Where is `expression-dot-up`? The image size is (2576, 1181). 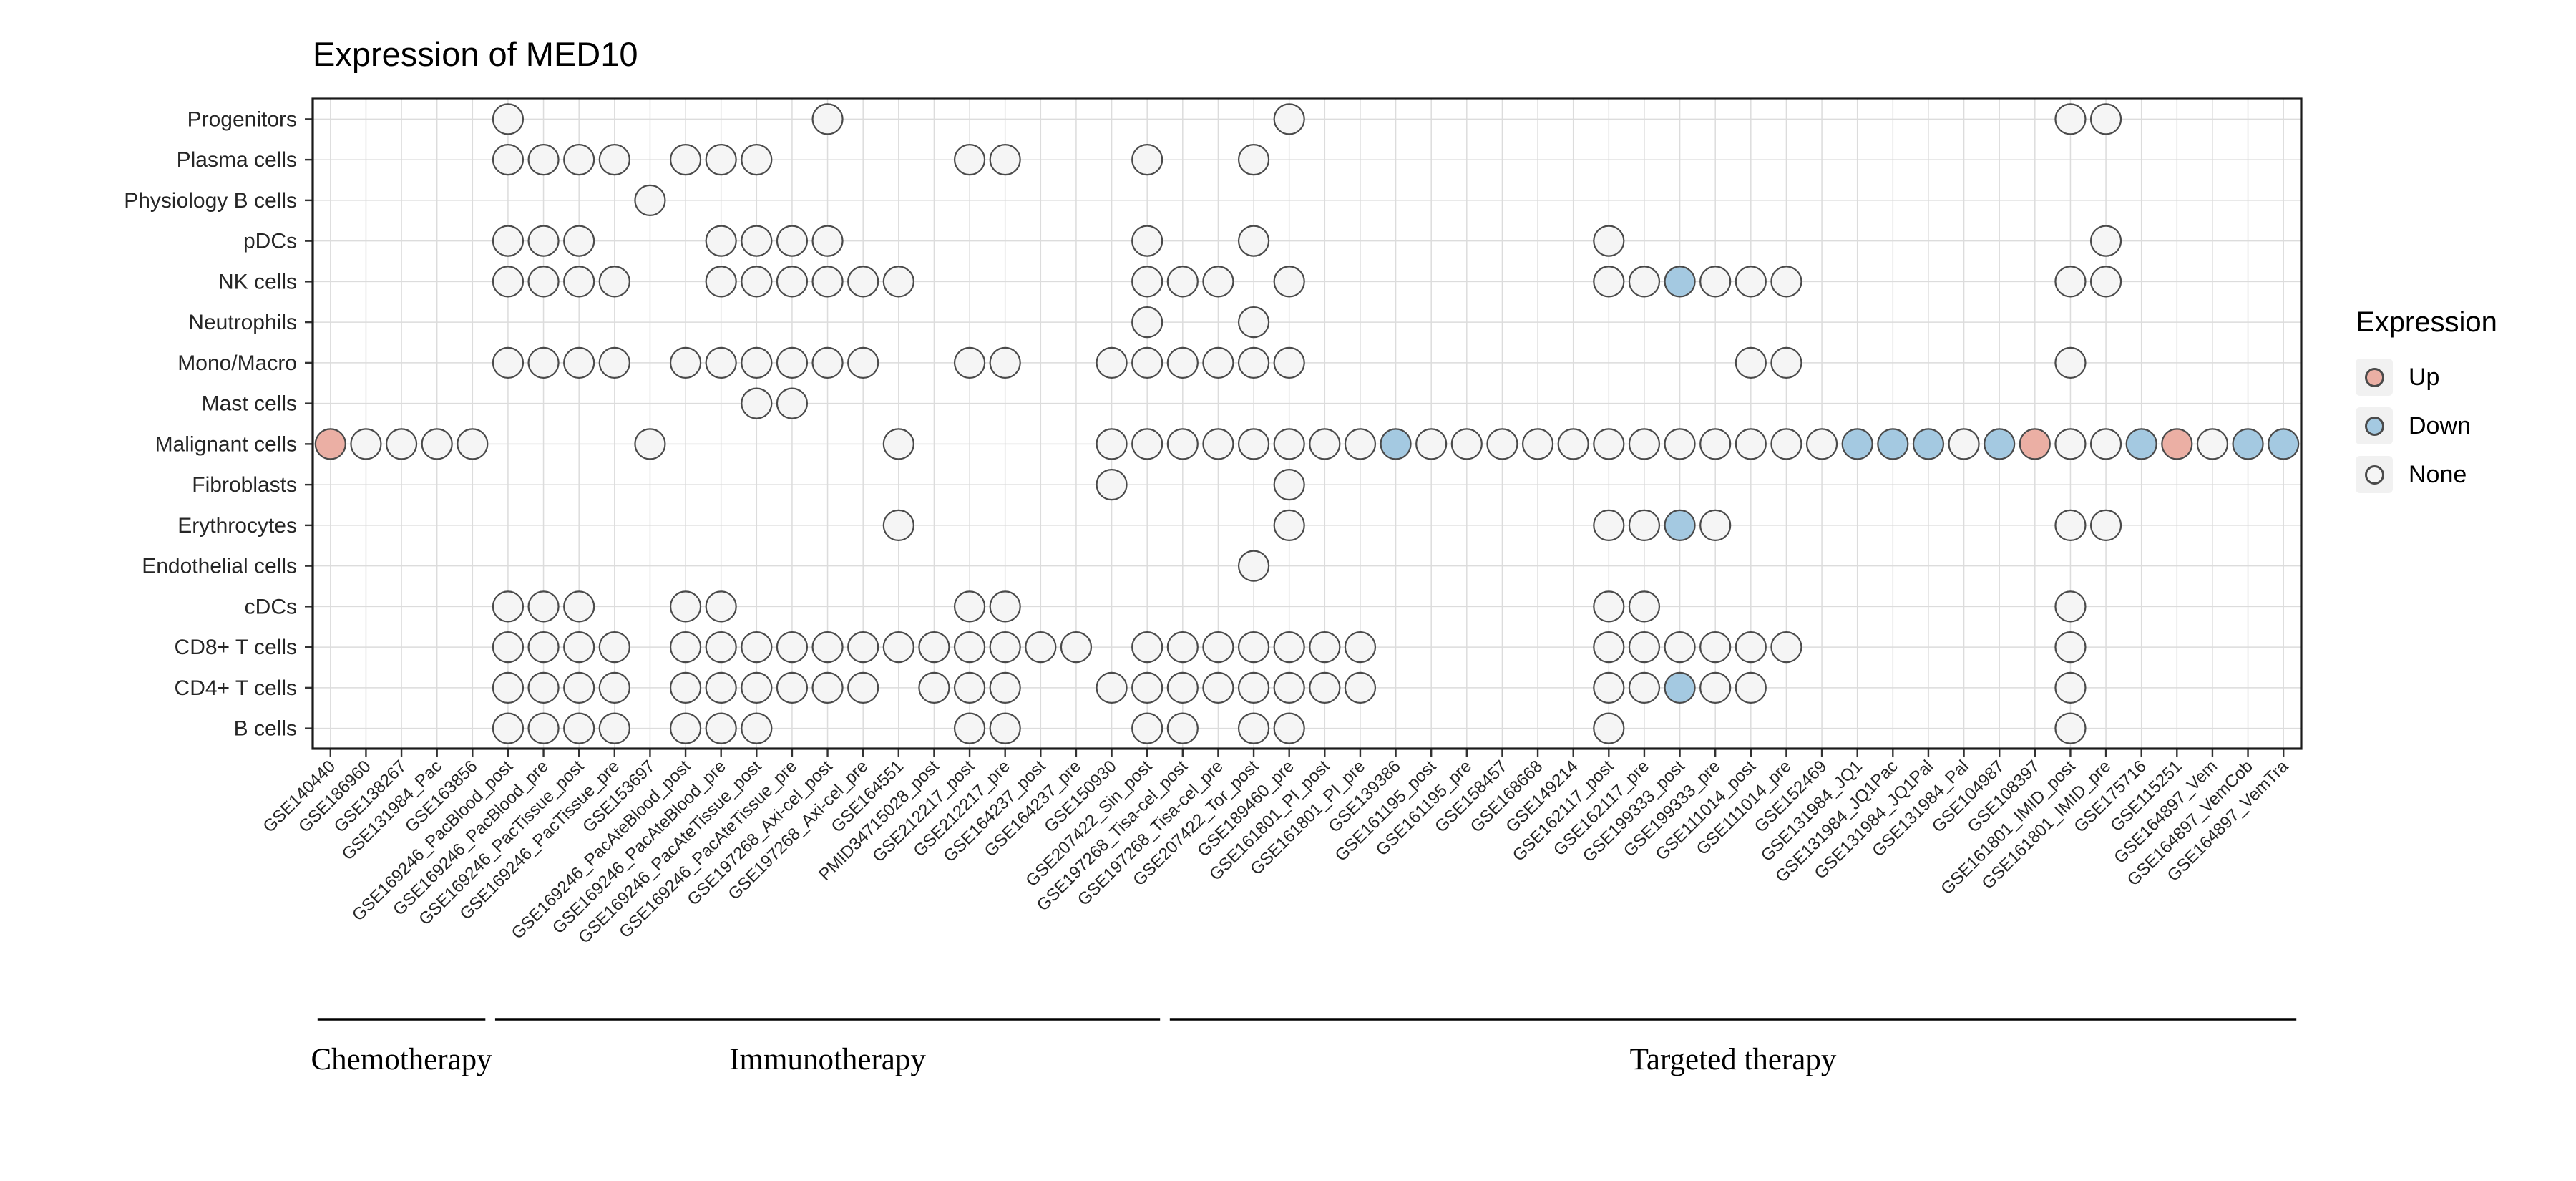
expression-dot-up is located at coordinates (2177, 444).